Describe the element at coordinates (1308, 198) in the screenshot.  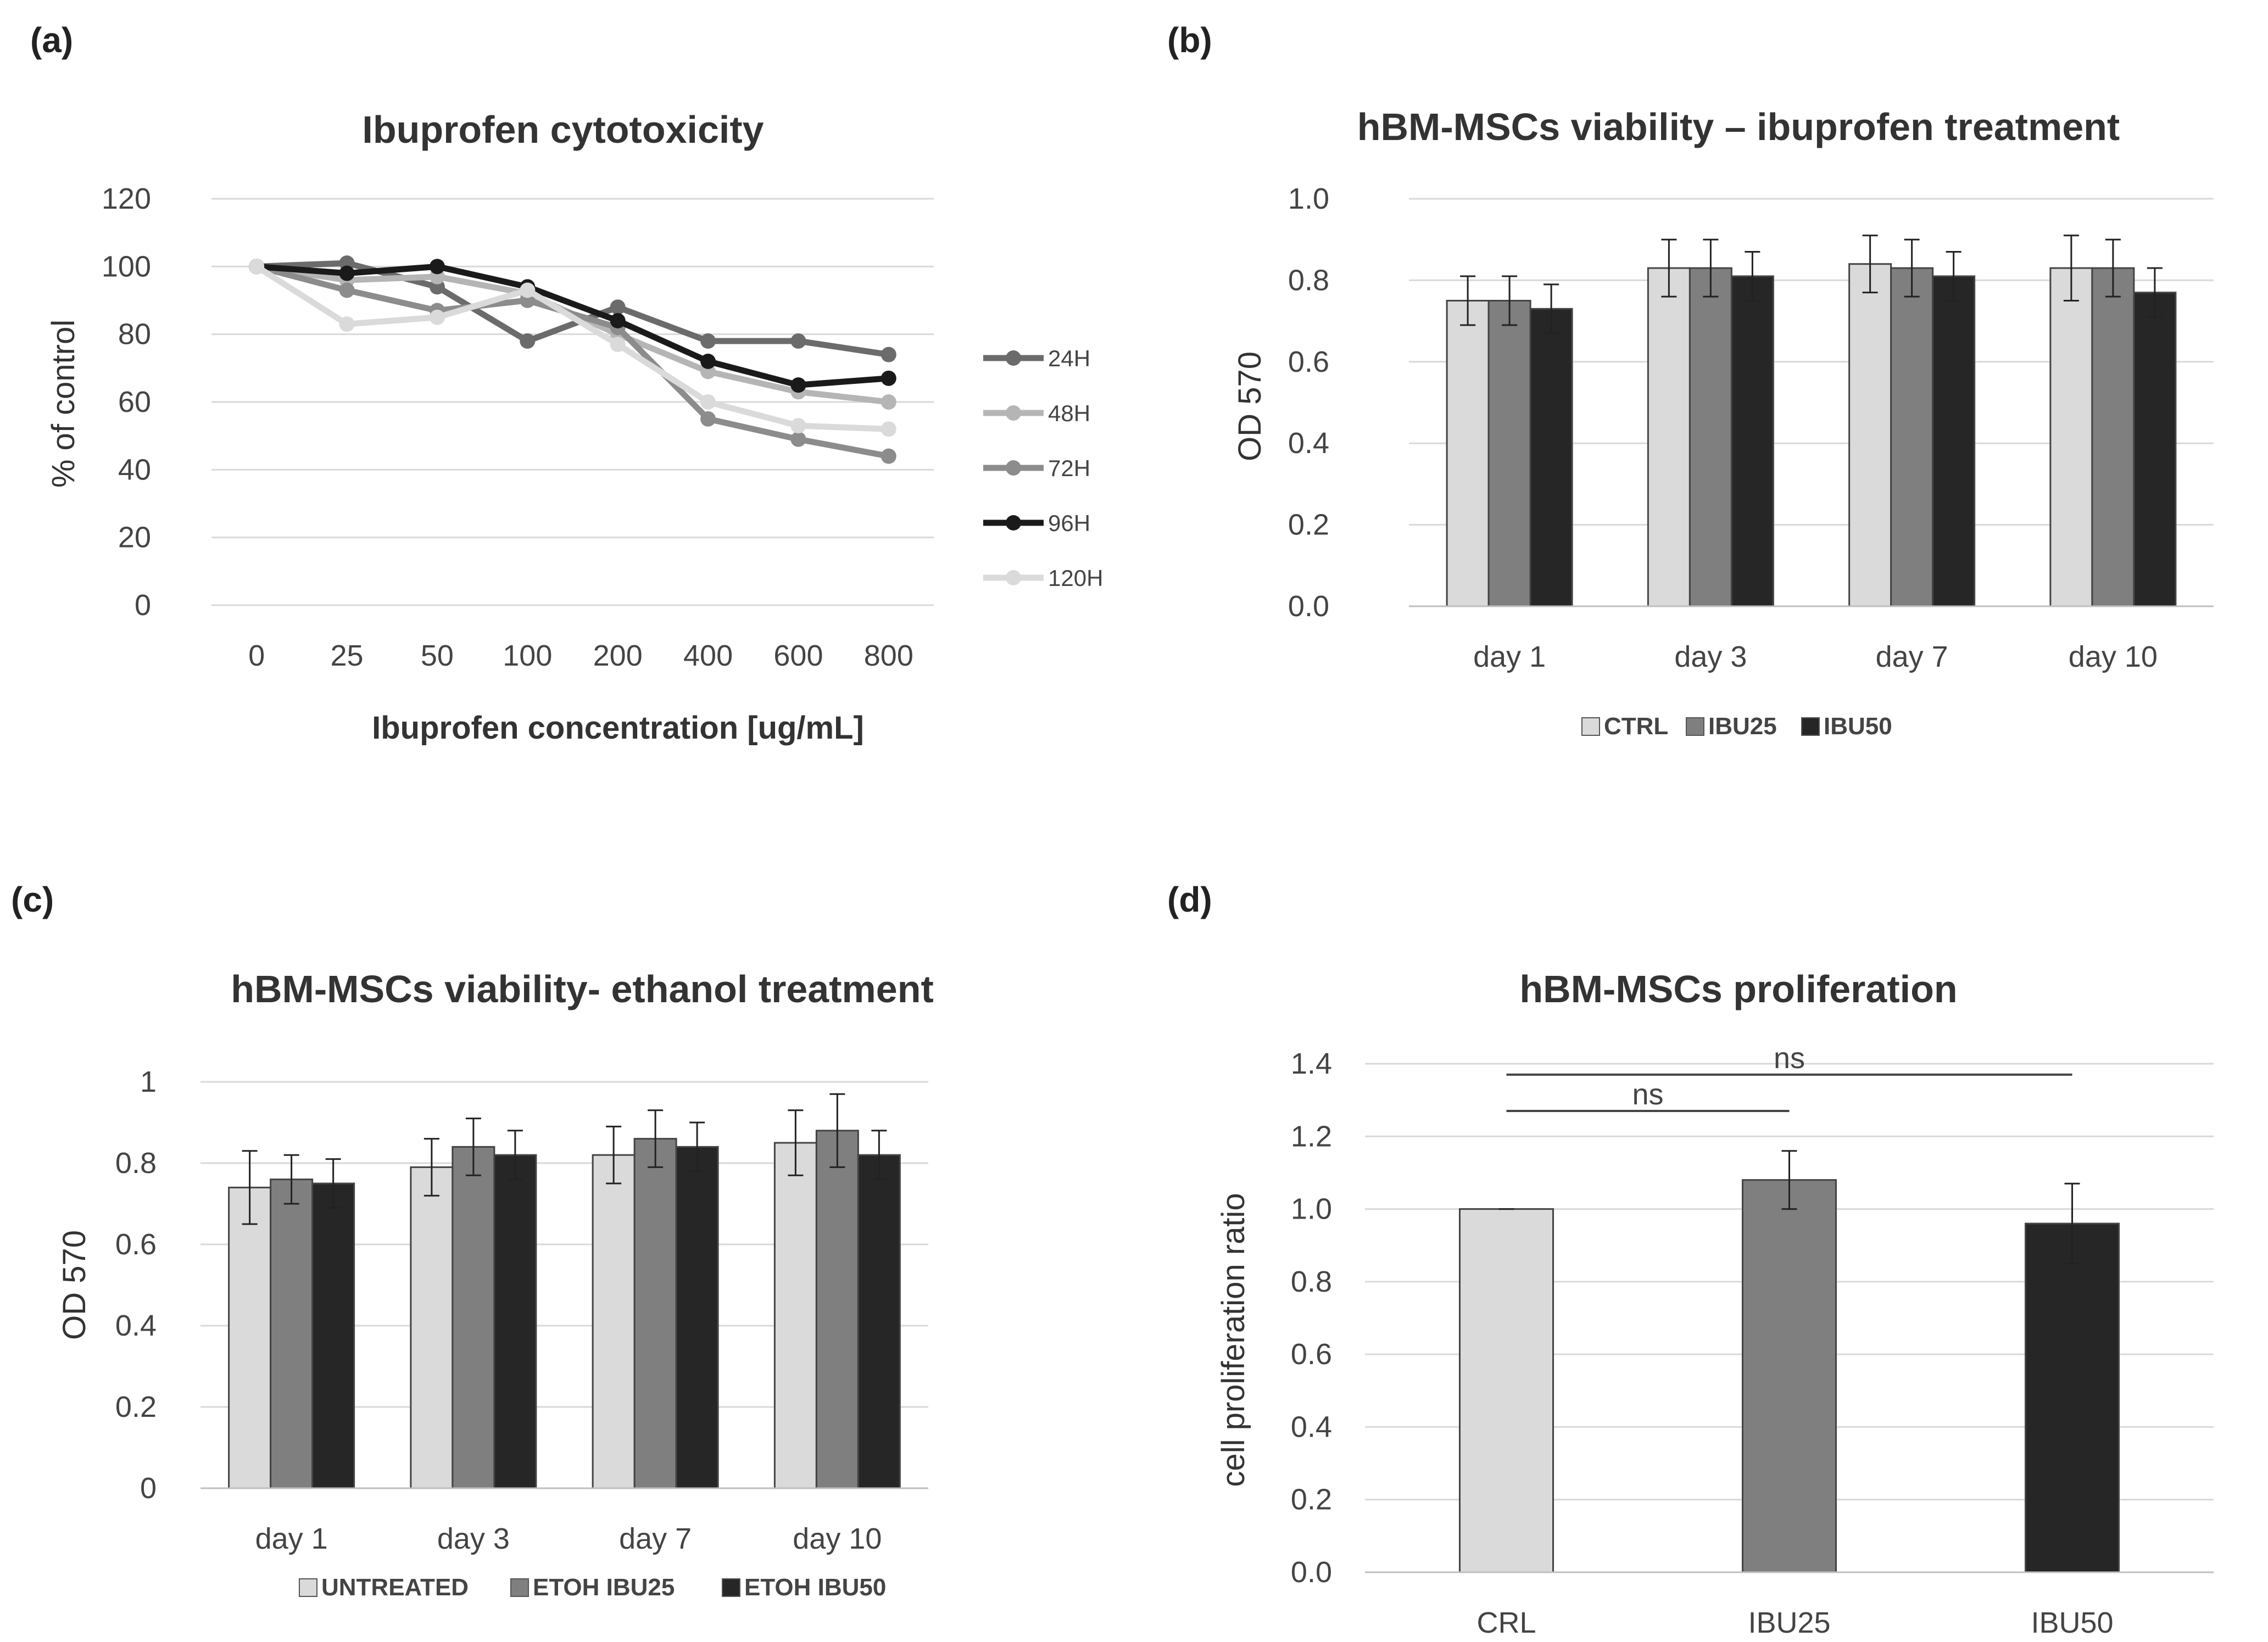
I see `y-tick-label: 1.0` at that location.